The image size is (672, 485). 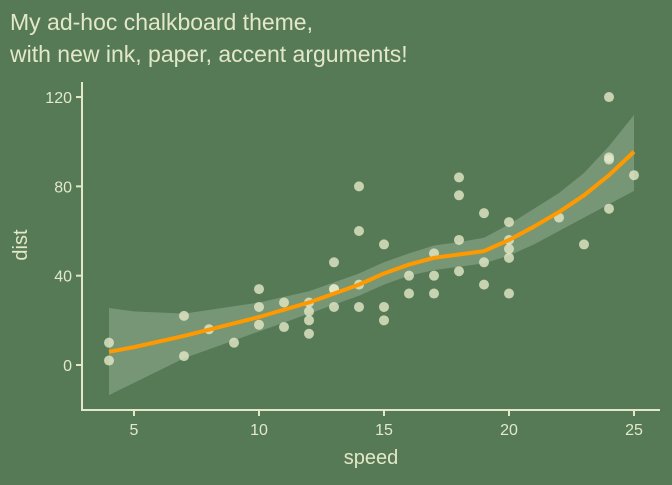 I want to click on x-tick-label: 5, so click(x=134, y=430).